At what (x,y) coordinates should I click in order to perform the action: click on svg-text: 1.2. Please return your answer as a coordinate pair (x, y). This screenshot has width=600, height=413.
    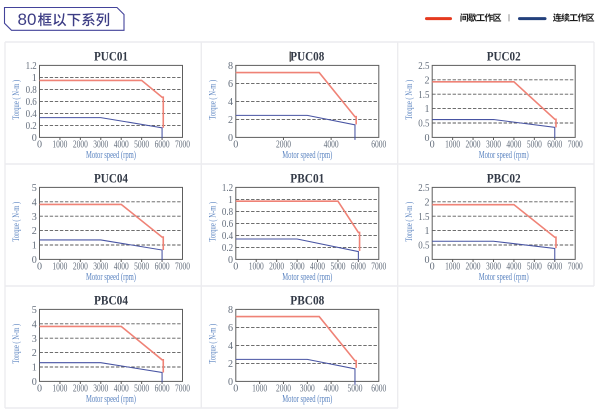
    Looking at the image, I should click on (227, 188).